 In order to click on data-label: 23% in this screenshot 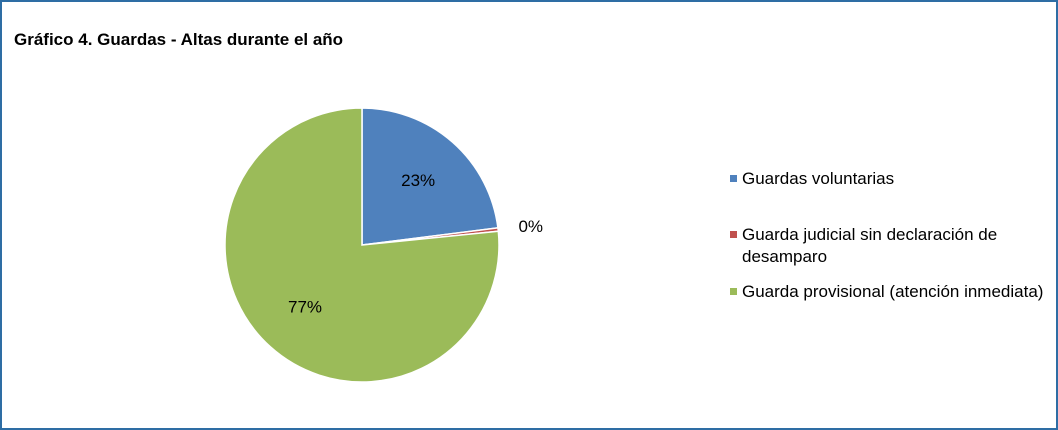, I will do `click(418, 180)`.